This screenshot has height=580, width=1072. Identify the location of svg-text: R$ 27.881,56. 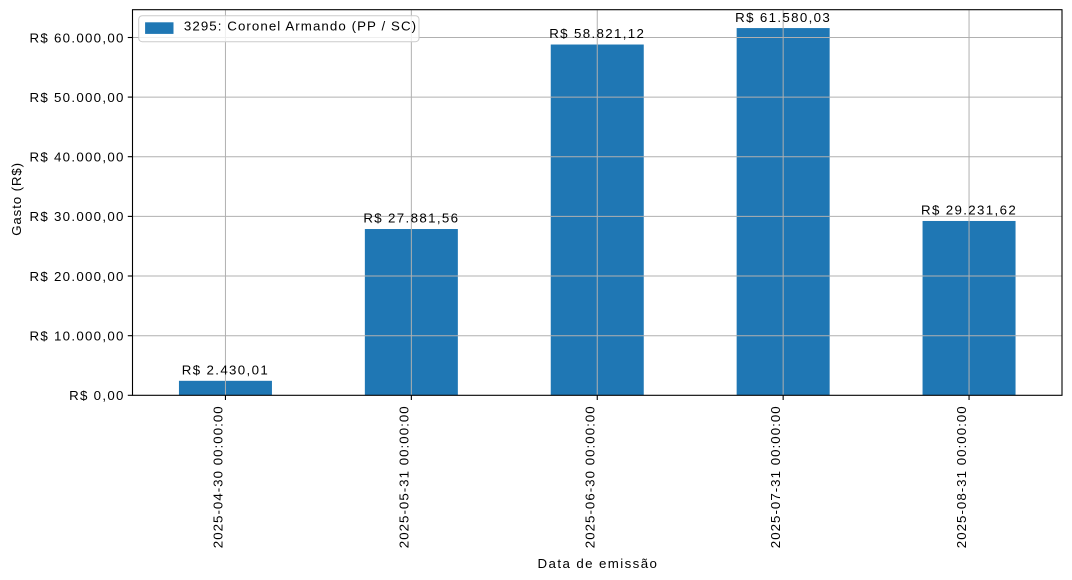
(411, 218).